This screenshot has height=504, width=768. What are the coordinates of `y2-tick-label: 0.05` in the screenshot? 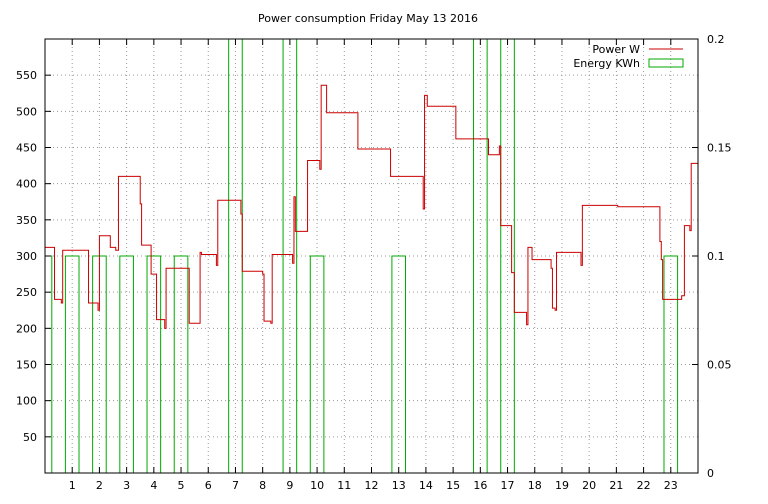 It's located at (719, 365).